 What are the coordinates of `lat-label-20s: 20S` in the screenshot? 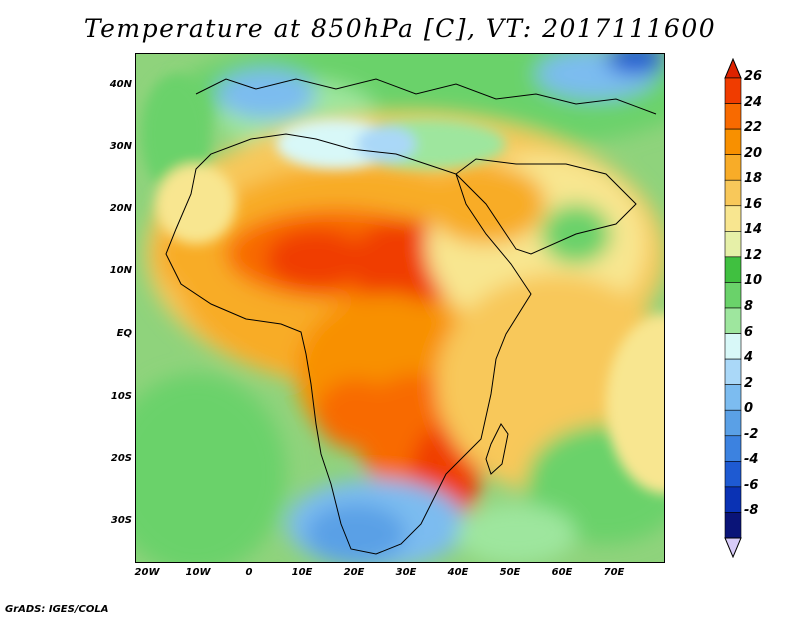 It's located at (121, 458).